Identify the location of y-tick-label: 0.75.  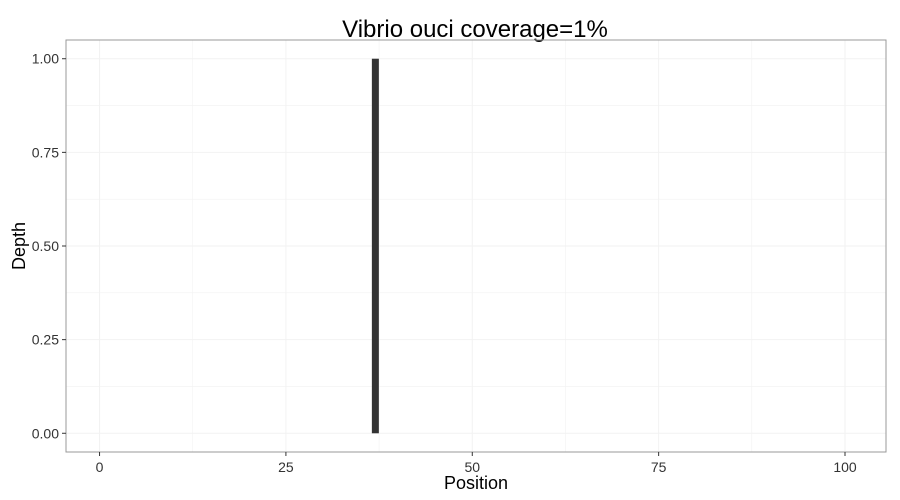
(45, 152).